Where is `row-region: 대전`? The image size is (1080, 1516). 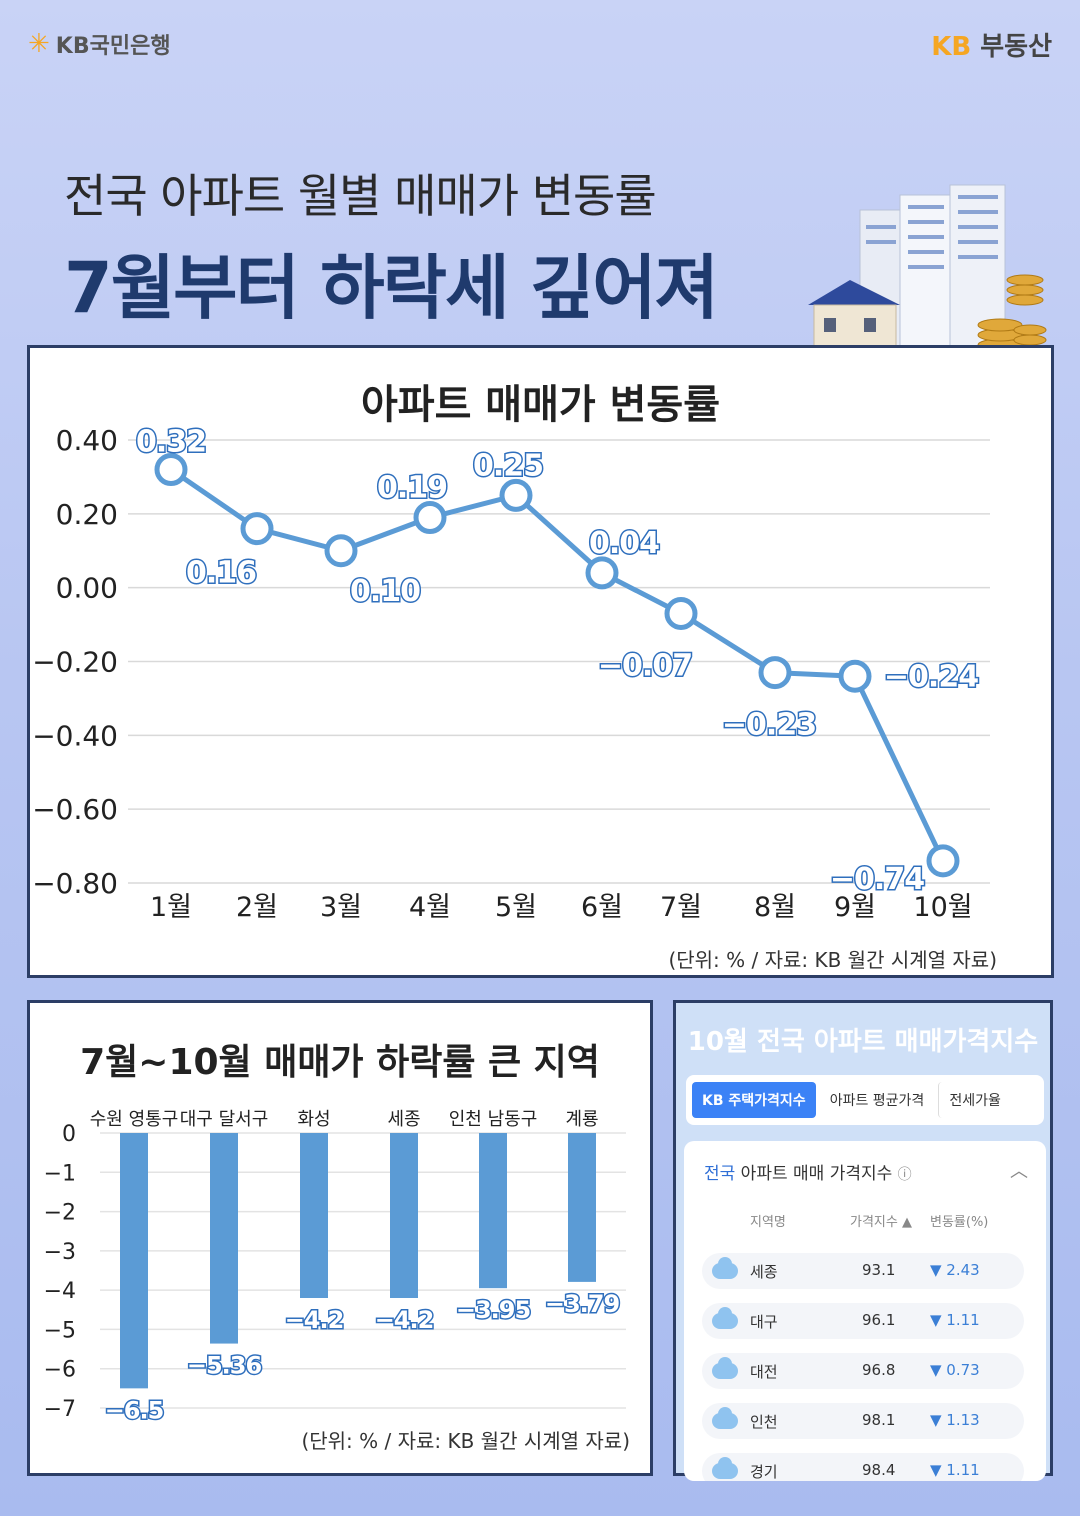 row-region: 대전 is located at coordinates (764, 1372).